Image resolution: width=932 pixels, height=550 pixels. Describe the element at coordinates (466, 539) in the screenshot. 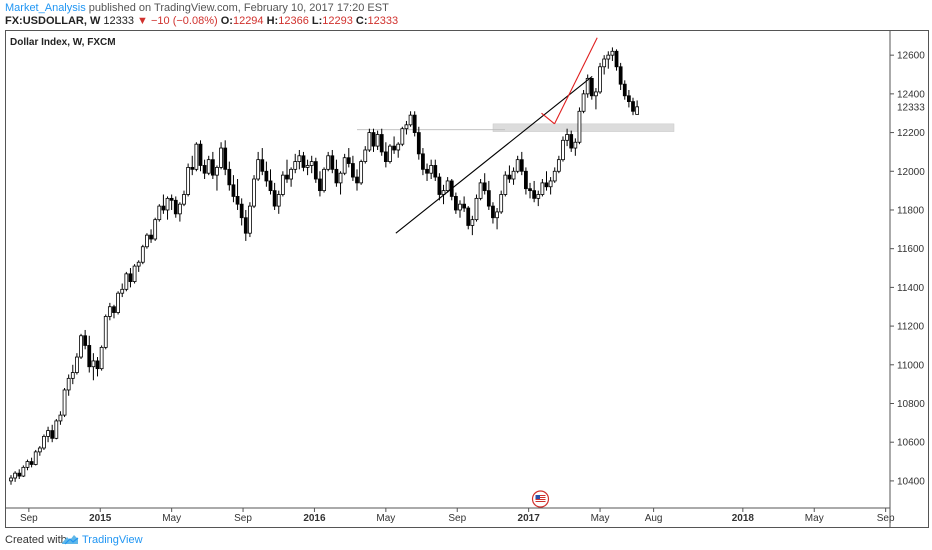

I see `footer: Created with TradingView` at that location.